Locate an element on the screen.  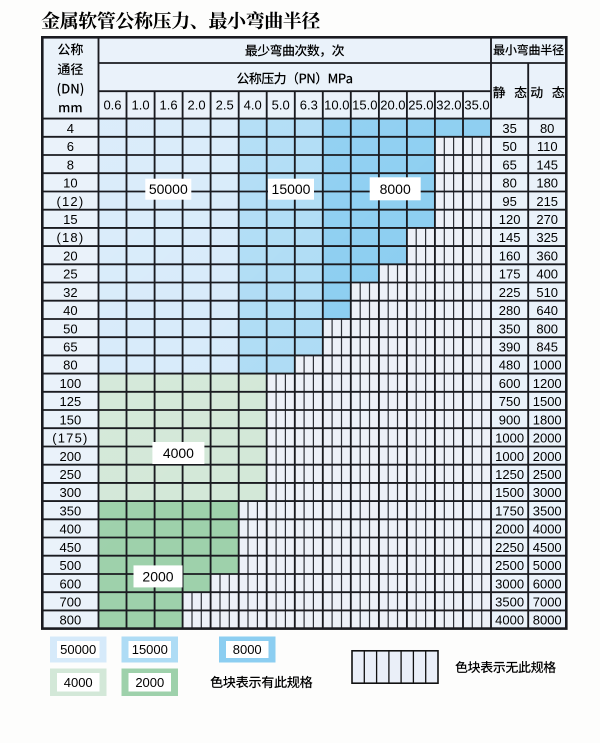
svg-text: 2250 is located at coordinates (509, 547).